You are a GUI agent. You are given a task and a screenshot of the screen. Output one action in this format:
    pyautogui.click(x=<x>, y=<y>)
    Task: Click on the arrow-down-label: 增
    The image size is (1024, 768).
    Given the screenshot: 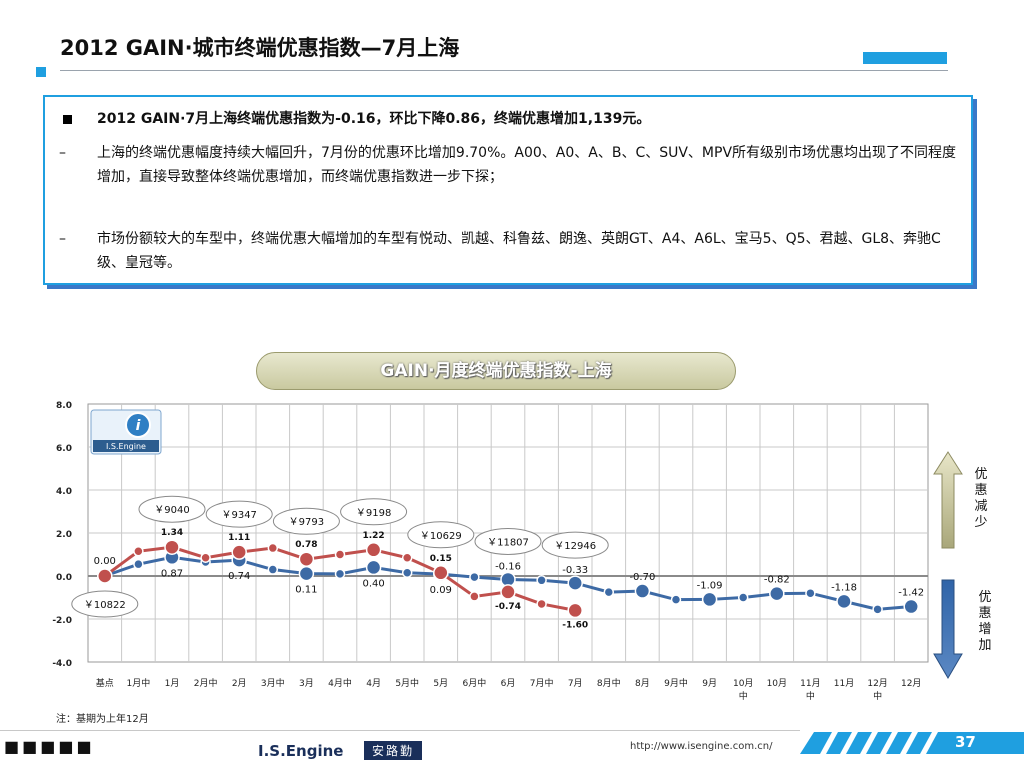 What is the action you would take?
    pyautogui.click(x=984, y=629)
    